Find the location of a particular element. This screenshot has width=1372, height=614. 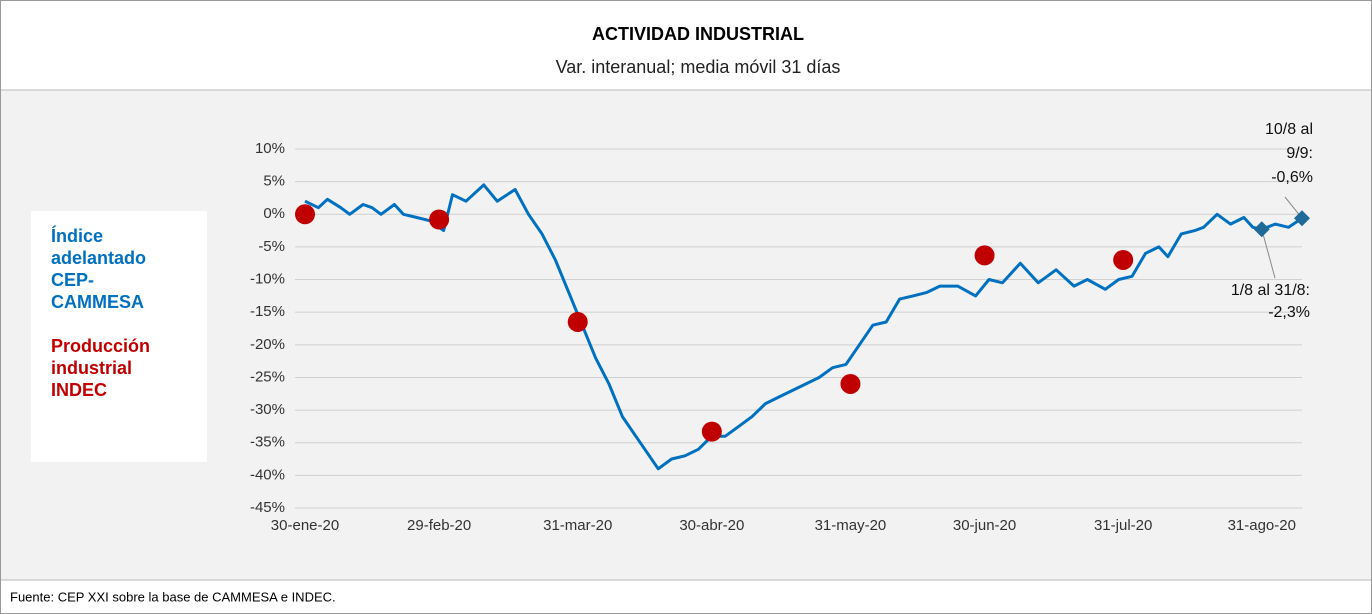

x-tick-label: 30-jun-20 is located at coordinates (984, 525).